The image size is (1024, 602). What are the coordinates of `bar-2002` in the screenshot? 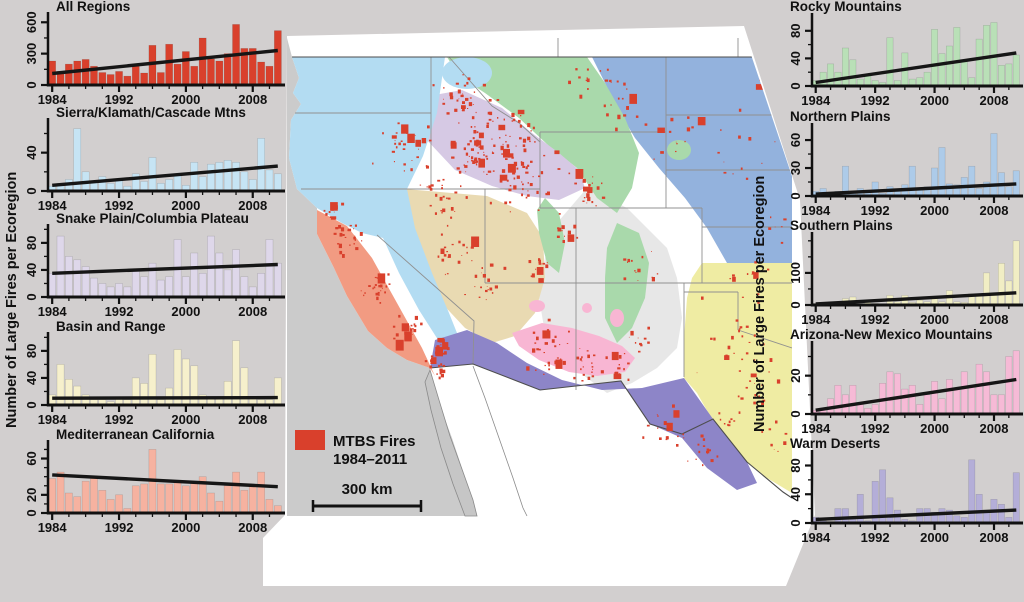 It's located at (949, 397).